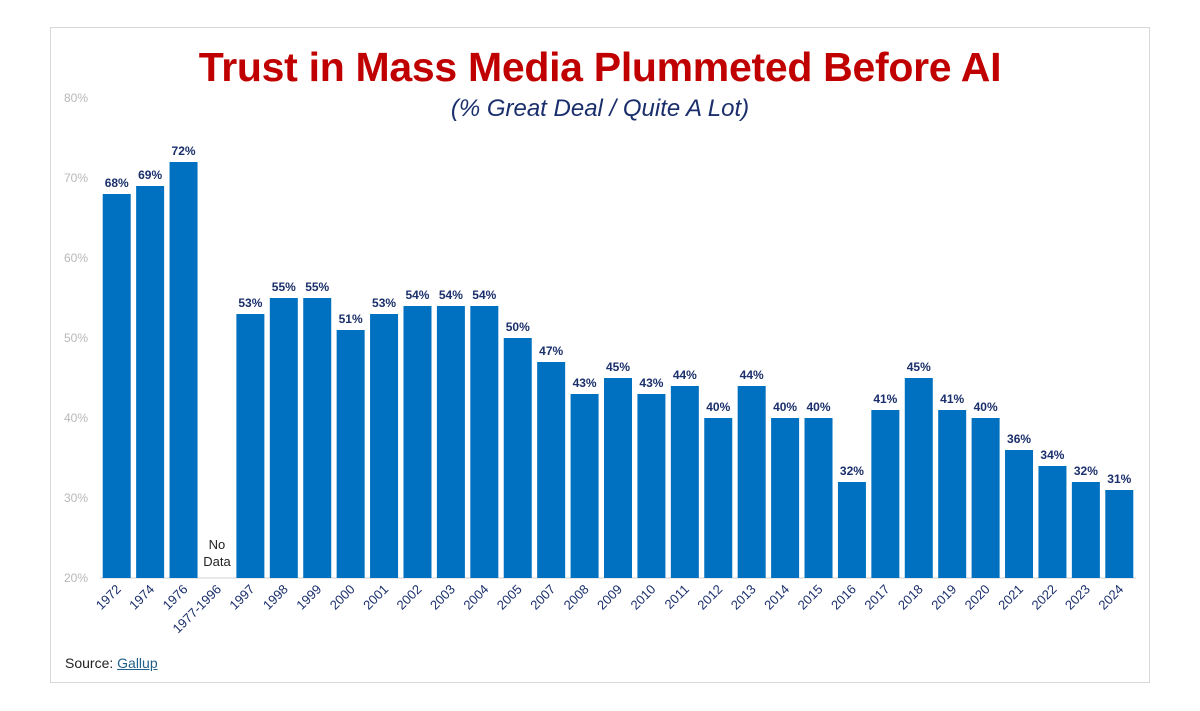 The image size is (1200, 711). I want to click on data-label: 68%, so click(117, 183).